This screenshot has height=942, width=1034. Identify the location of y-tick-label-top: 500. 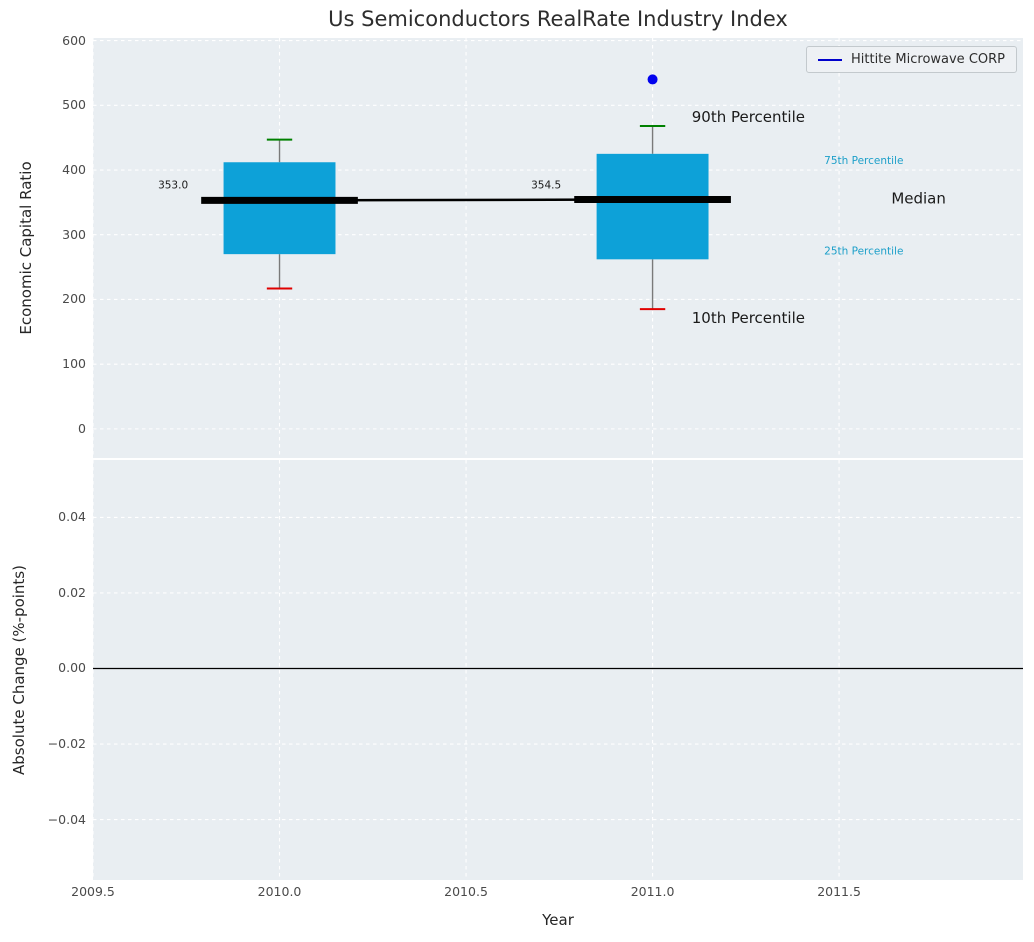
(74, 105).